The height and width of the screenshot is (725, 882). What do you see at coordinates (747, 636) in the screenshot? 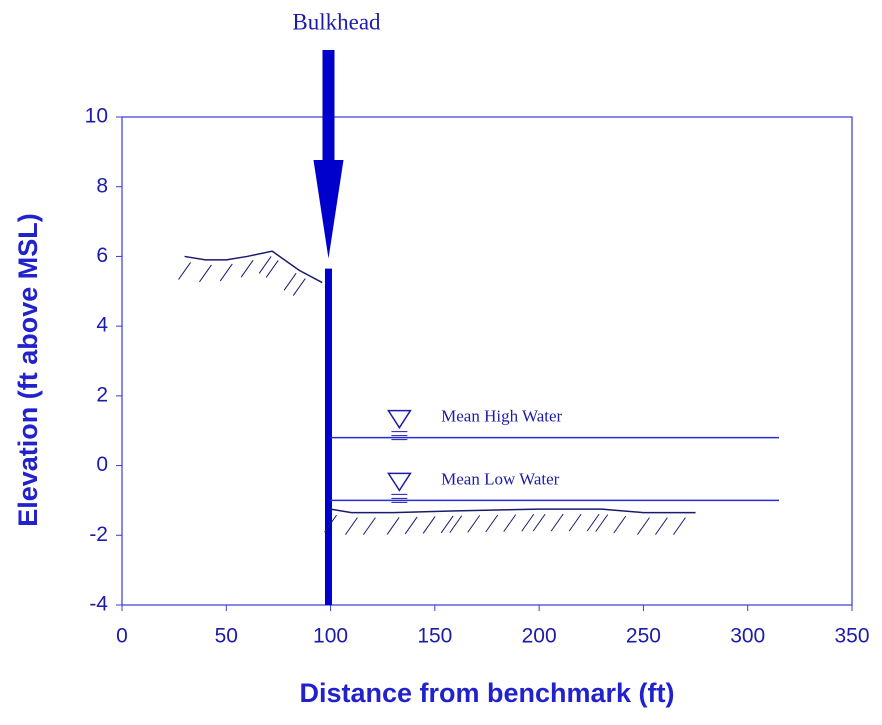
I see `x-tick-label: 300` at bounding box center [747, 636].